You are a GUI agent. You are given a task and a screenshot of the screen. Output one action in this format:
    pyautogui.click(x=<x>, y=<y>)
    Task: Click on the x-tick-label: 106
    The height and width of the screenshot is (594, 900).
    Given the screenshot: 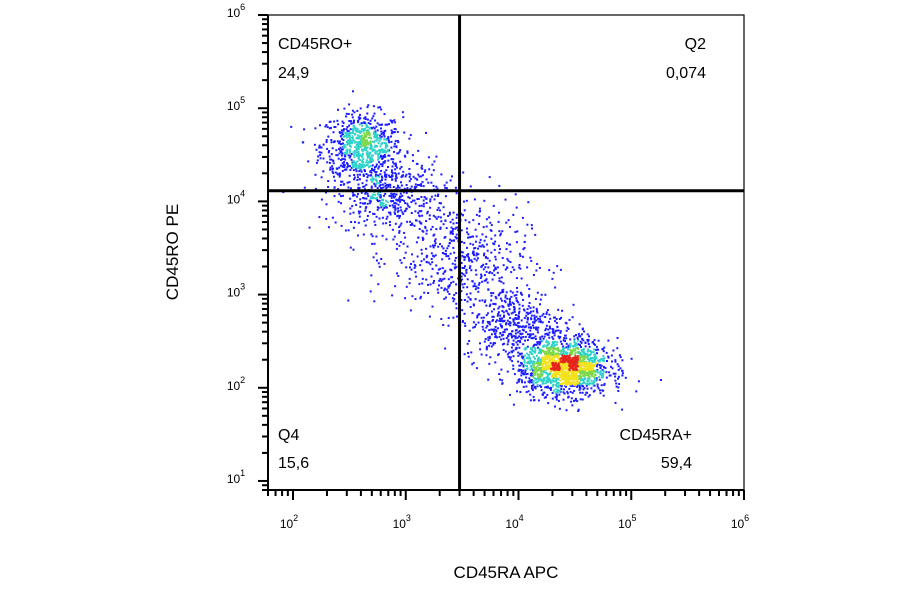 What is the action you would take?
    pyautogui.click(x=740, y=522)
    